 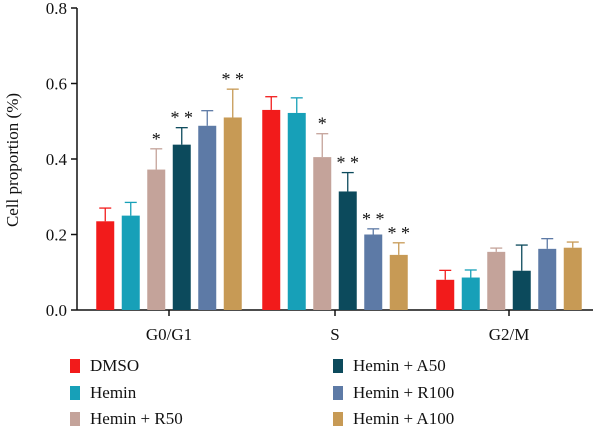 What do you see at coordinates (509, 334) in the screenshot?
I see `x-tick-label: G2/M` at bounding box center [509, 334].